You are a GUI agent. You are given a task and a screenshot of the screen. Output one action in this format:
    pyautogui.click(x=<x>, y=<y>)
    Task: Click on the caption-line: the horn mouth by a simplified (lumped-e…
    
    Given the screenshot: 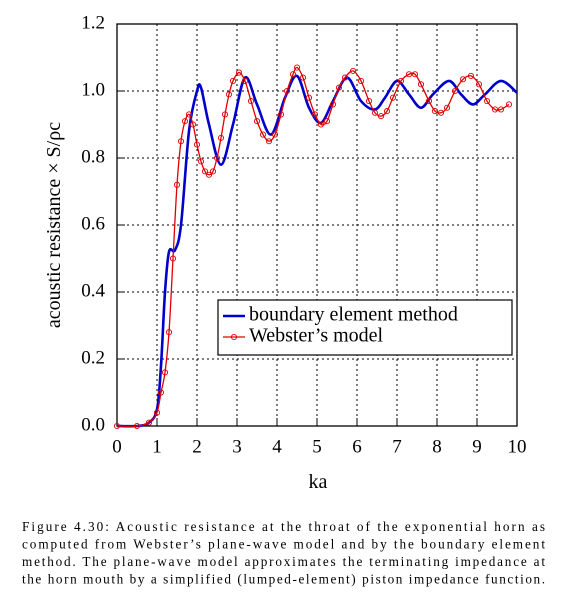 What is the action you would take?
    pyautogui.click(x=283, y=579)
    